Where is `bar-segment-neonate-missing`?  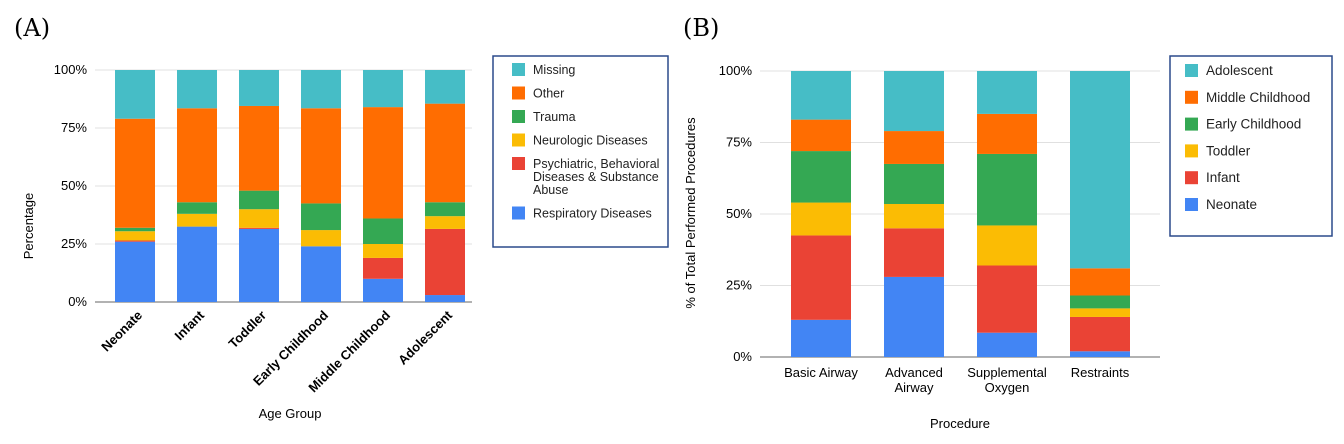
bar-segment-neonate-missing is located at coordinates (135, 94).